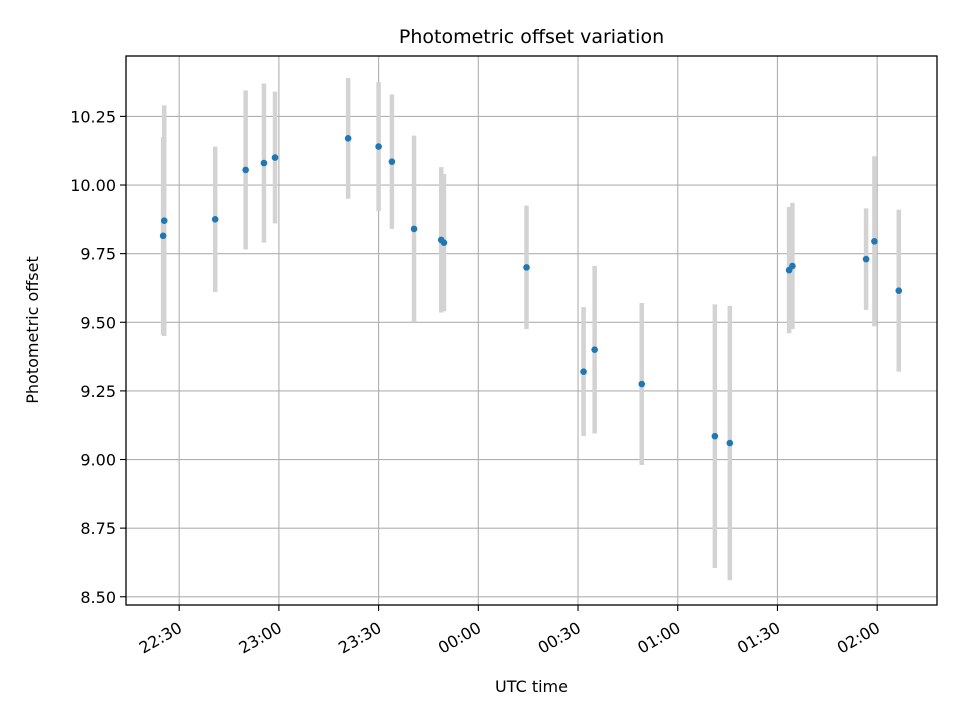  What do you see at coordinates (93, 116) in the screenshot?
I see `y-tick-label: 10.25` at bounding box center [93, 116].